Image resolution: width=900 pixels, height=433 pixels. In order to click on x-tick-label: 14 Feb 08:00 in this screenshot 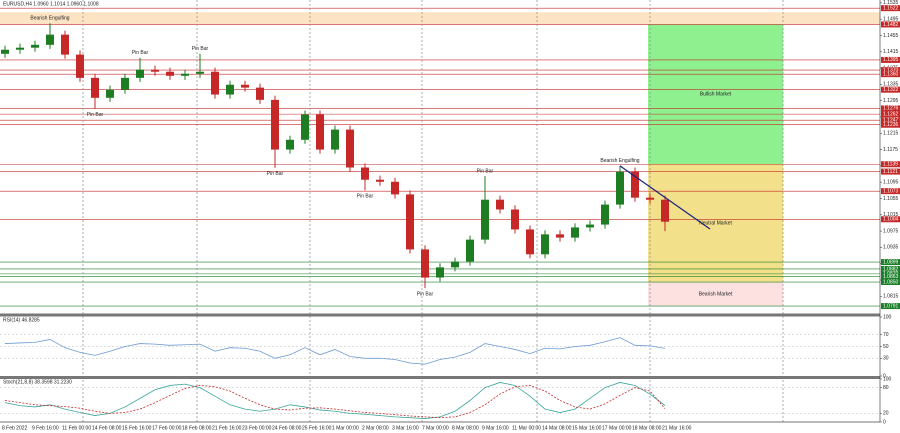, I will do `click(107, 428)`.